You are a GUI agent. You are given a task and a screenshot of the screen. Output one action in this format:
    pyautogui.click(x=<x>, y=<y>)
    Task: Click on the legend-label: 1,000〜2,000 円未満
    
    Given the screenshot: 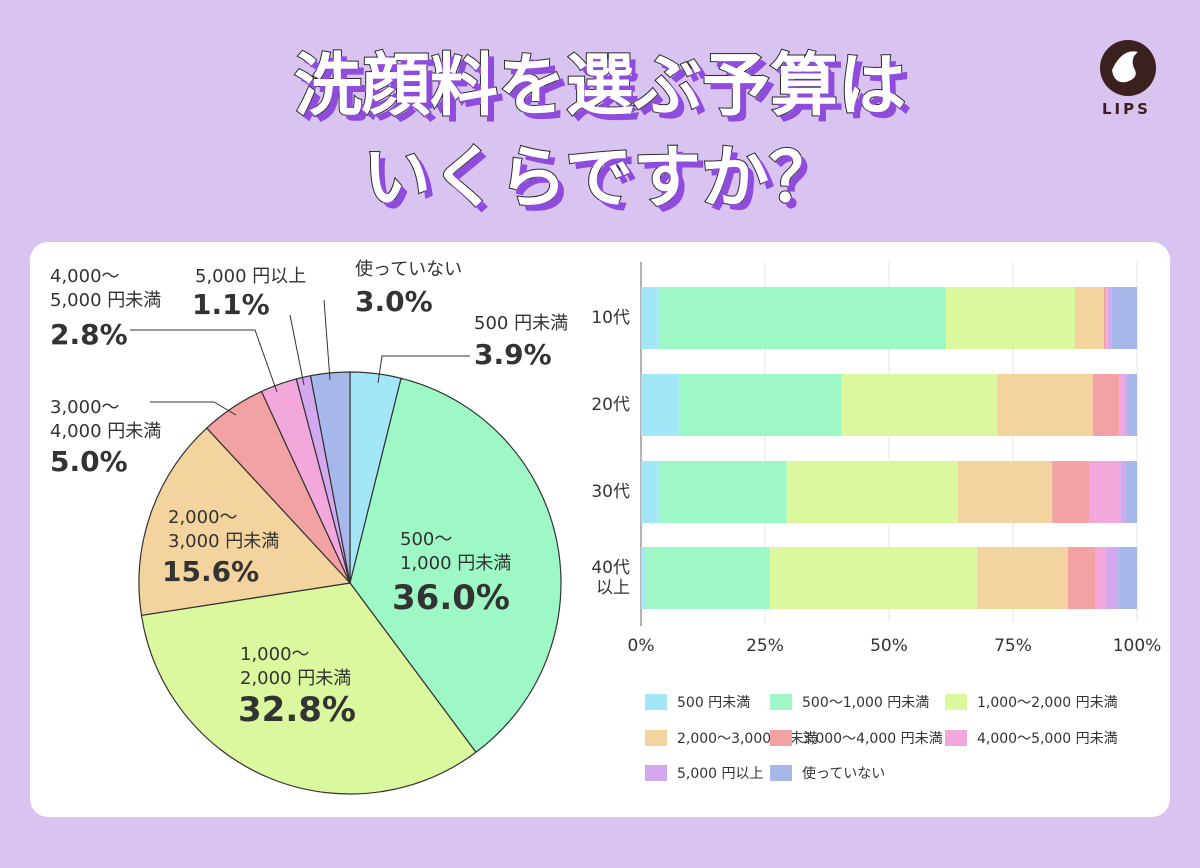 What is the action you would take?
    pyautogui.click(x=1047, y=703)
    